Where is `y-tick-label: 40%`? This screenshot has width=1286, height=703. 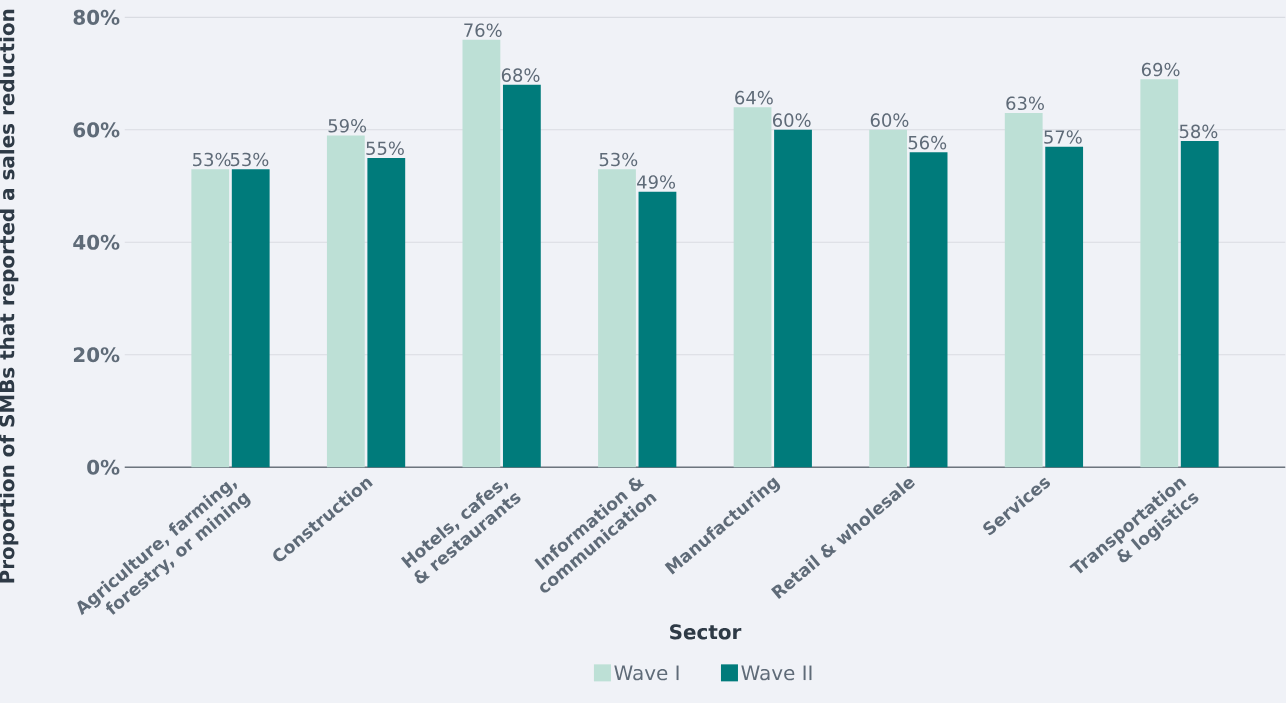 y-tick-label: 40% is located at coordinates (96, 242).